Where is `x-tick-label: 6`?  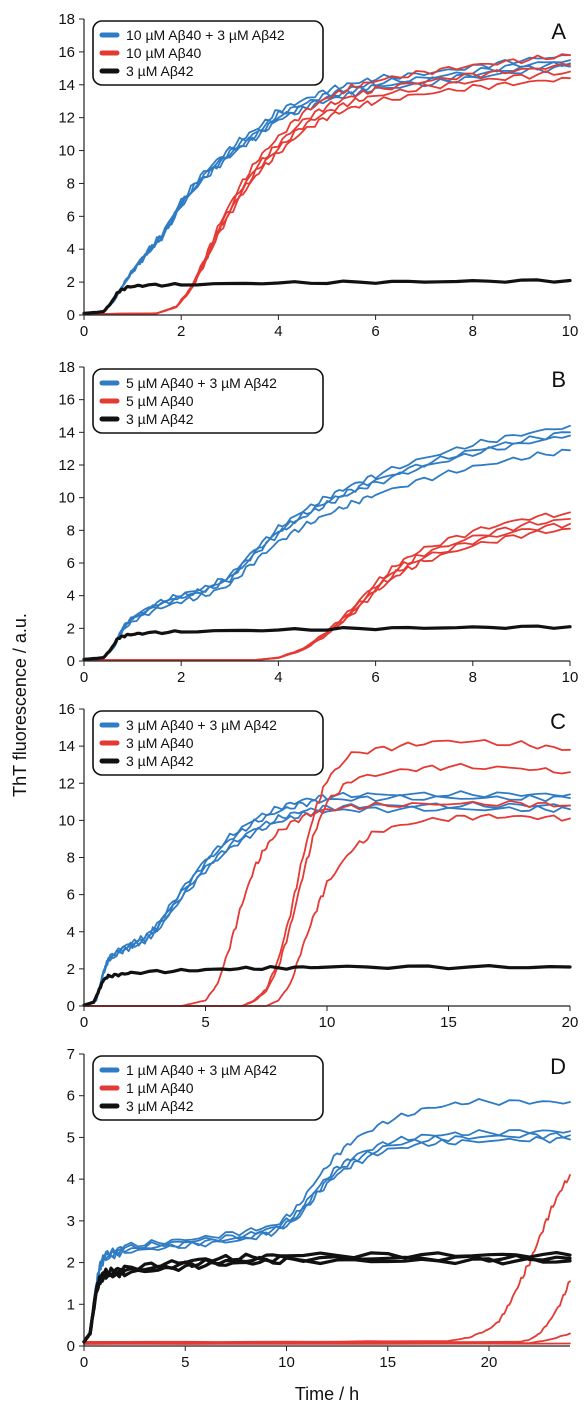
x-tick-label: 6 is located at coordinates (375, 677).